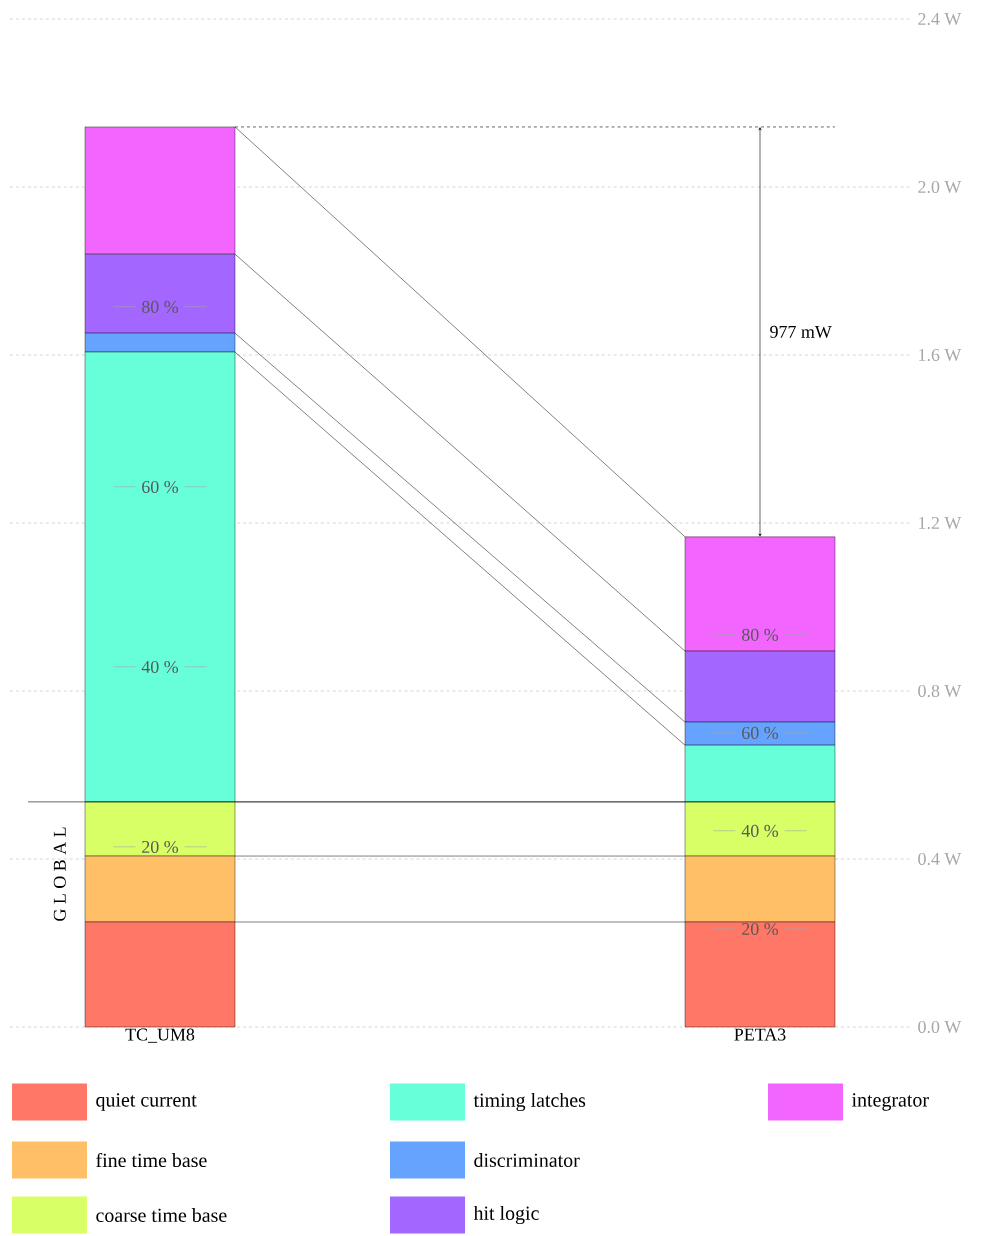  What do you see at coordinates (760, 1034) in the screenshot?
I see `x-tick-label: PETA3` at bounding box center [760, 1034].